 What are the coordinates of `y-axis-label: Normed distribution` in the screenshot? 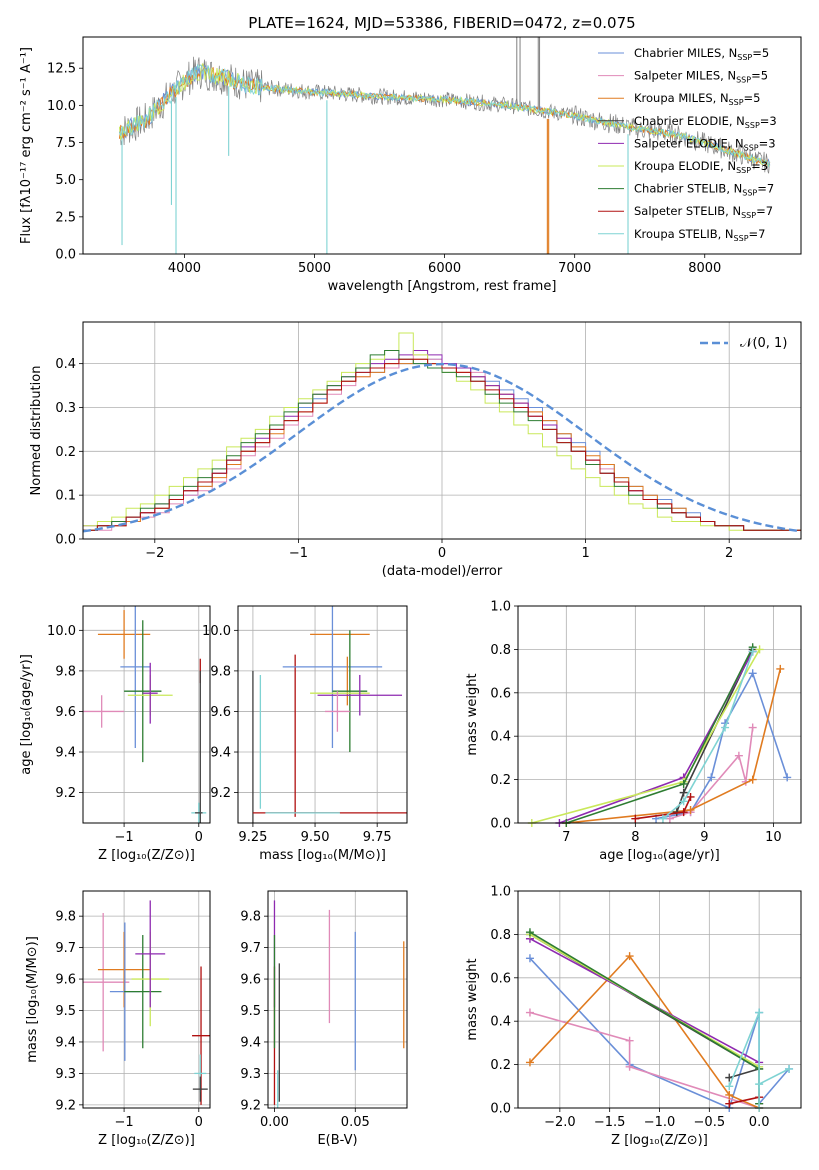 It's located at (36, 431).